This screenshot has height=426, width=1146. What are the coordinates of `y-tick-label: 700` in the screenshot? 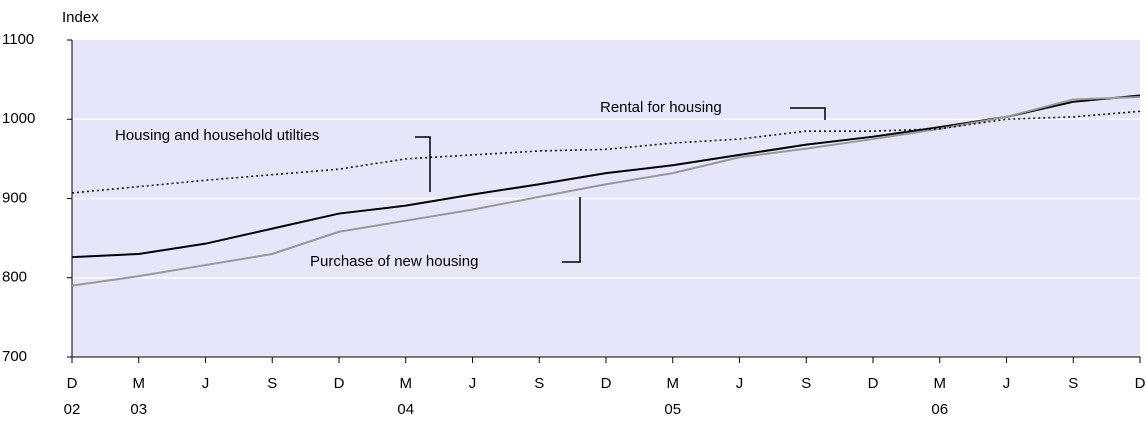 It's located at (14, 356).